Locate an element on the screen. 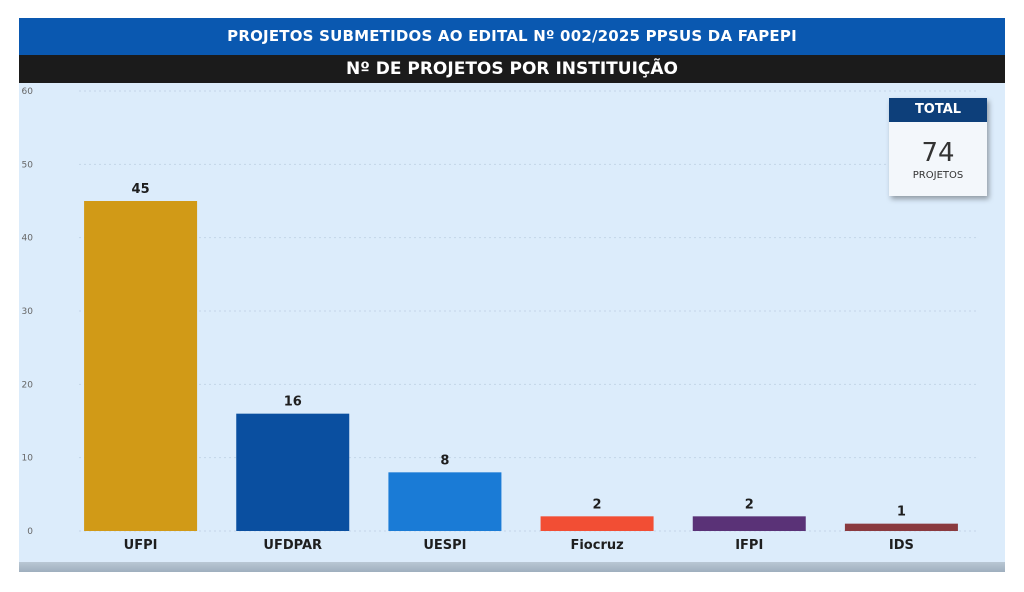 The width and height of the screenshot is (1024, 592). y-axis-ticks: 0 10 20 30 40 50 60 is located at coordinates (28, 312).